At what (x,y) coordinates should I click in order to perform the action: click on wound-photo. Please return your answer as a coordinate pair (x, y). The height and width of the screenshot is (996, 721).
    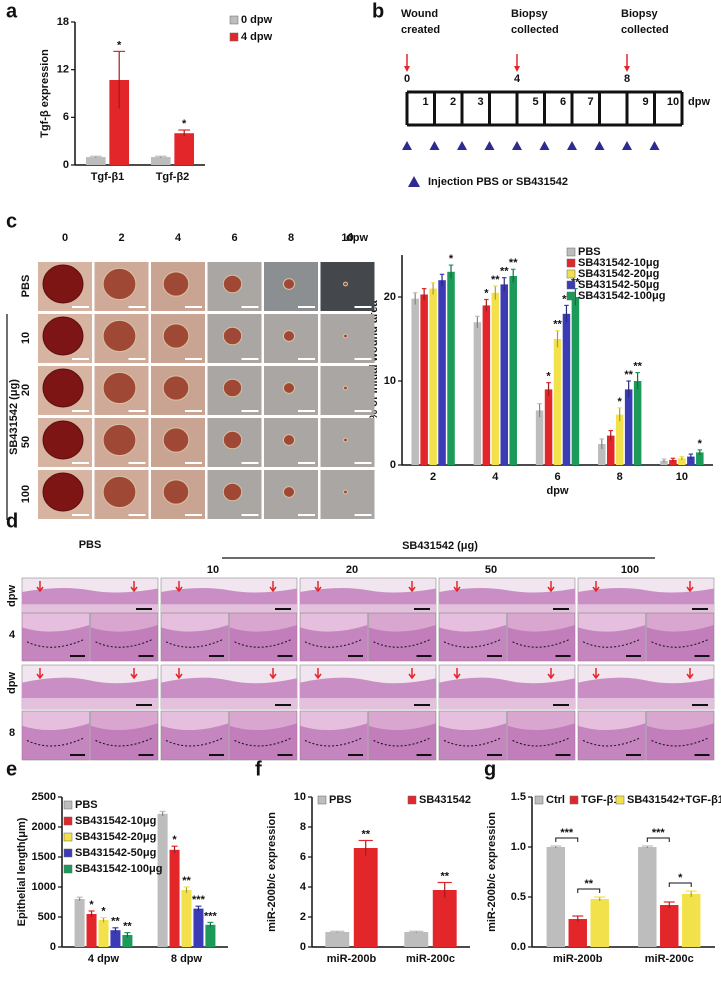
    Looking at the image, I should click on (347, 390).